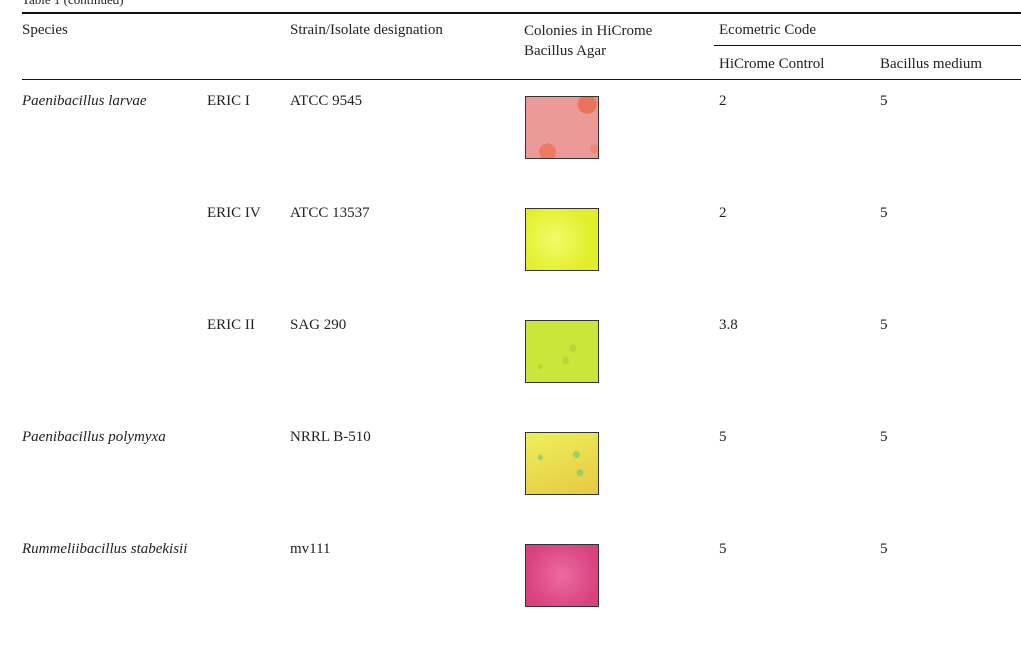 This screenshot has height=651, width=1021. Describe the element at coordinates (330, 213) in the screenshot. I see `strain-cell: ATCC 13537` at that location.